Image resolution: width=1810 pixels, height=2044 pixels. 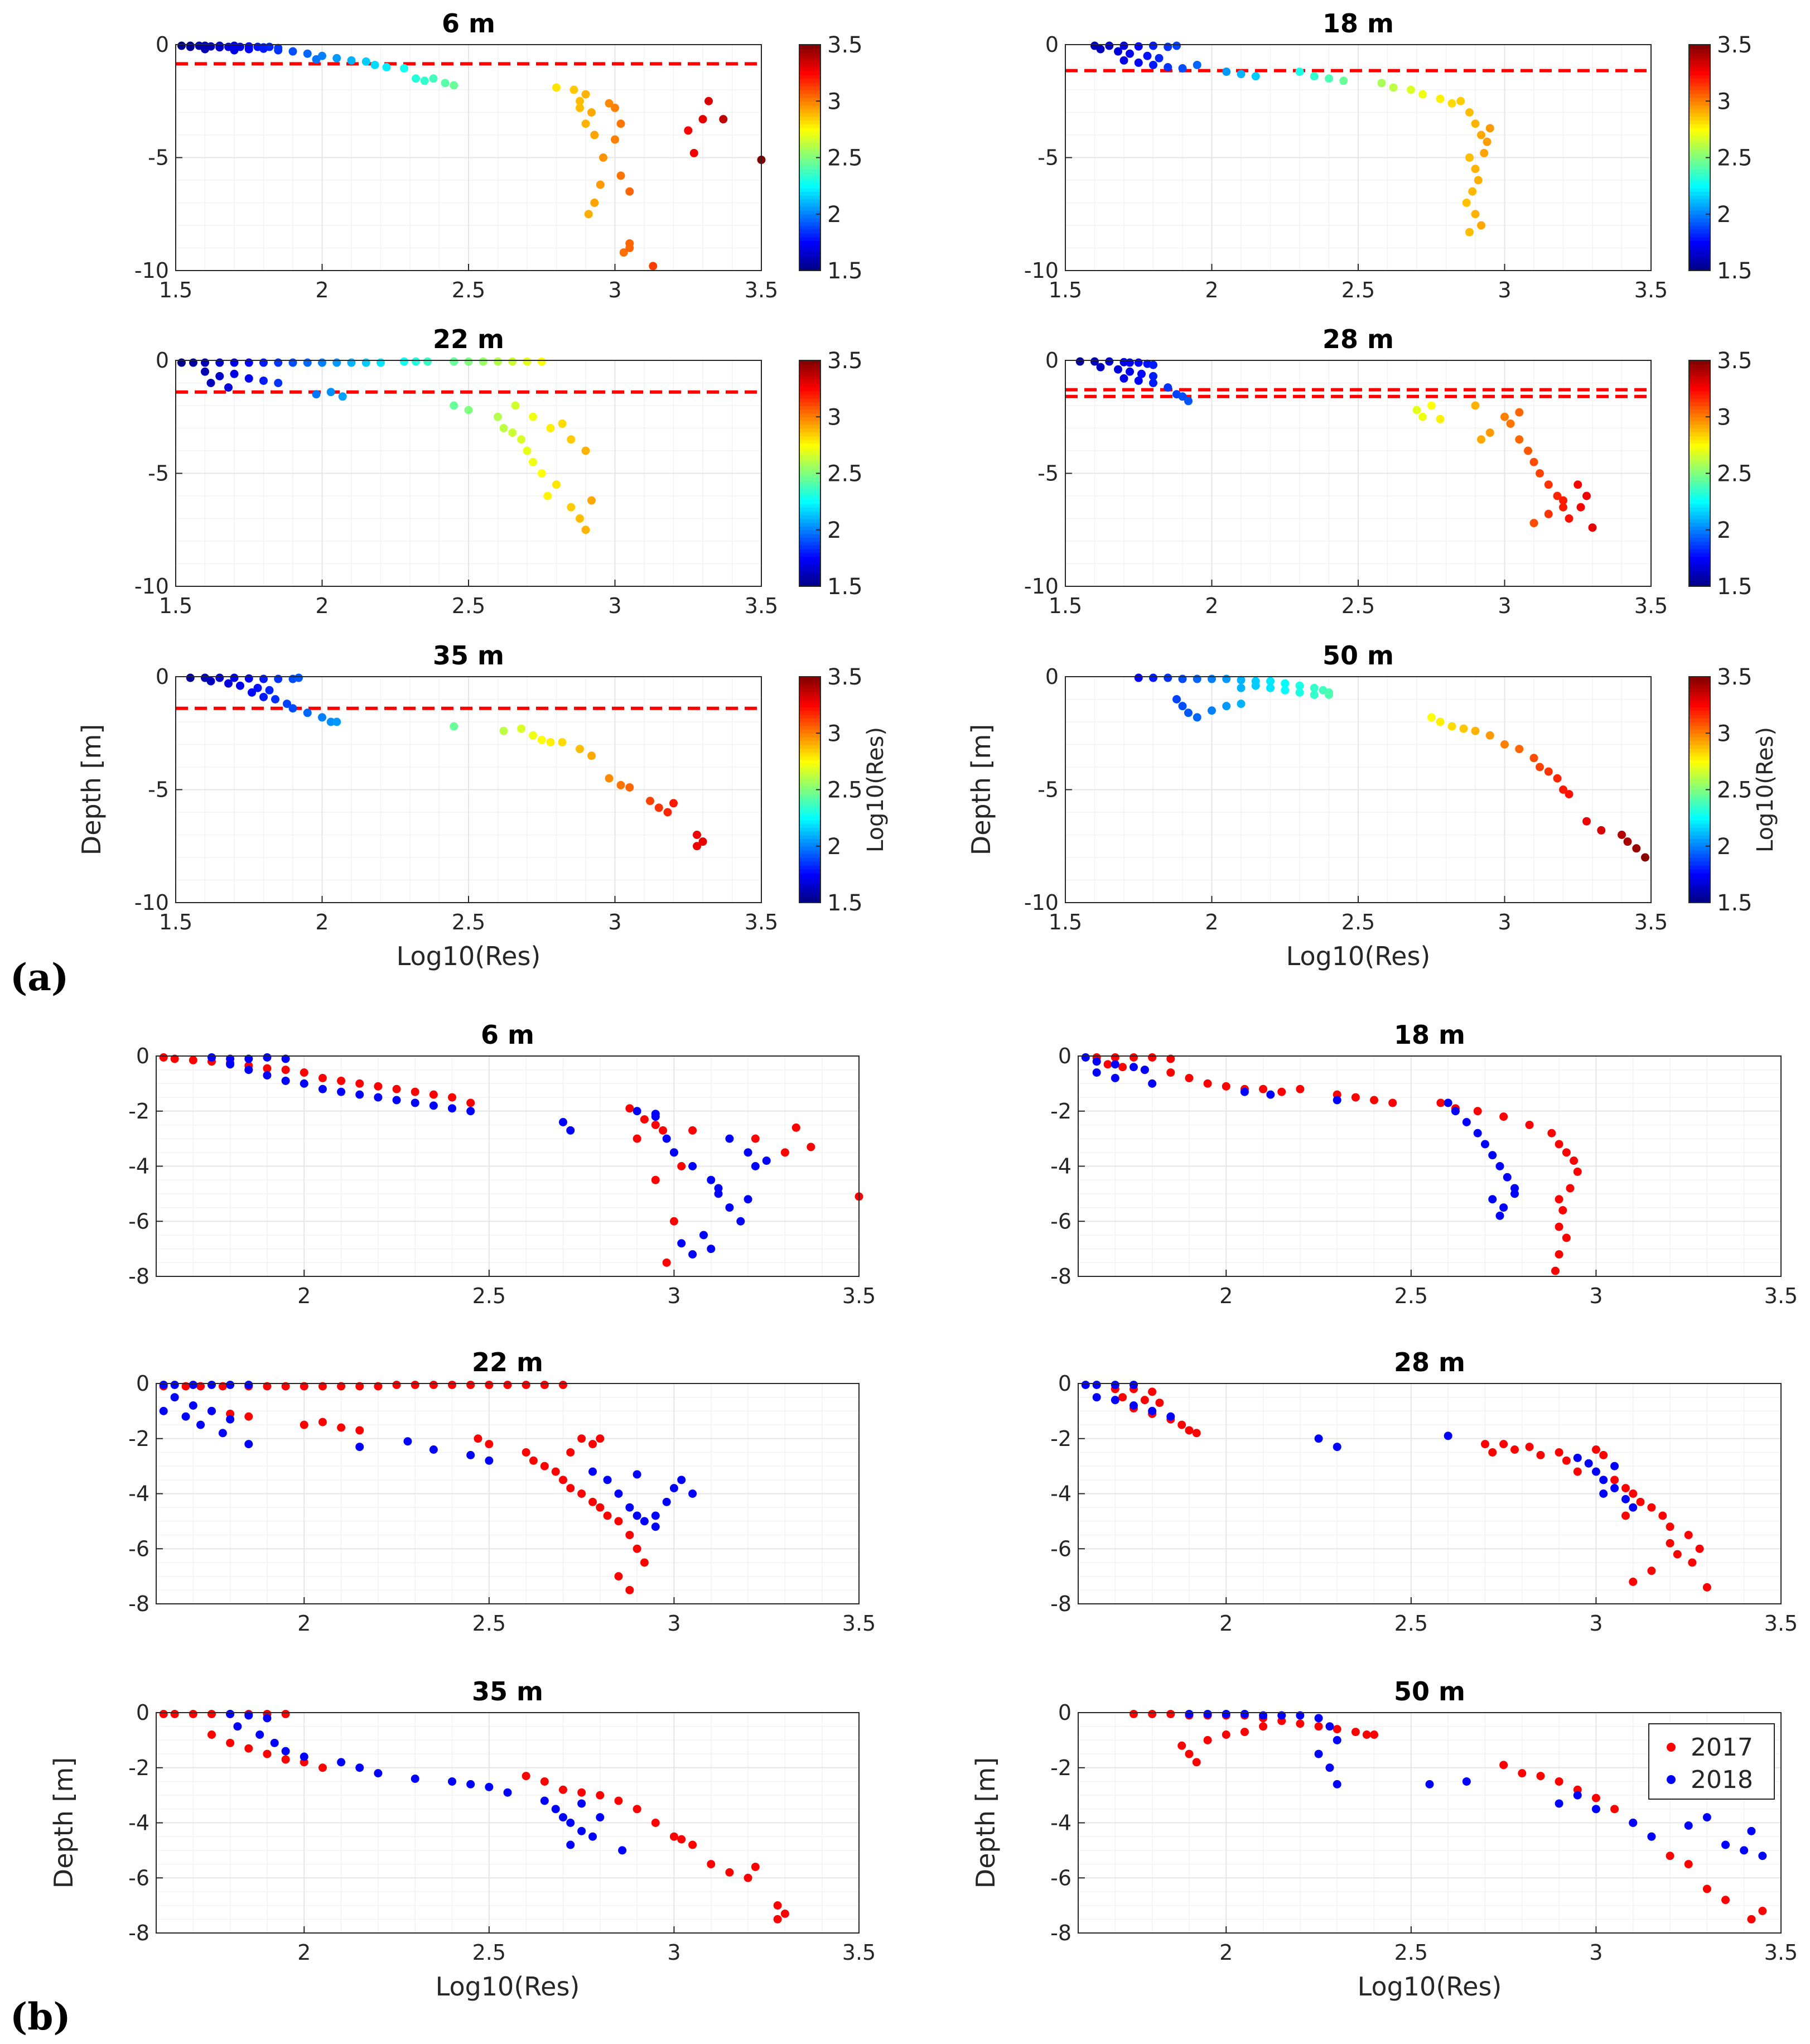 What do you see at coordinates (1724, 215) in the screenshot?
I see `colorbar-tick-label: 2` at bounding box center [1724, 215].